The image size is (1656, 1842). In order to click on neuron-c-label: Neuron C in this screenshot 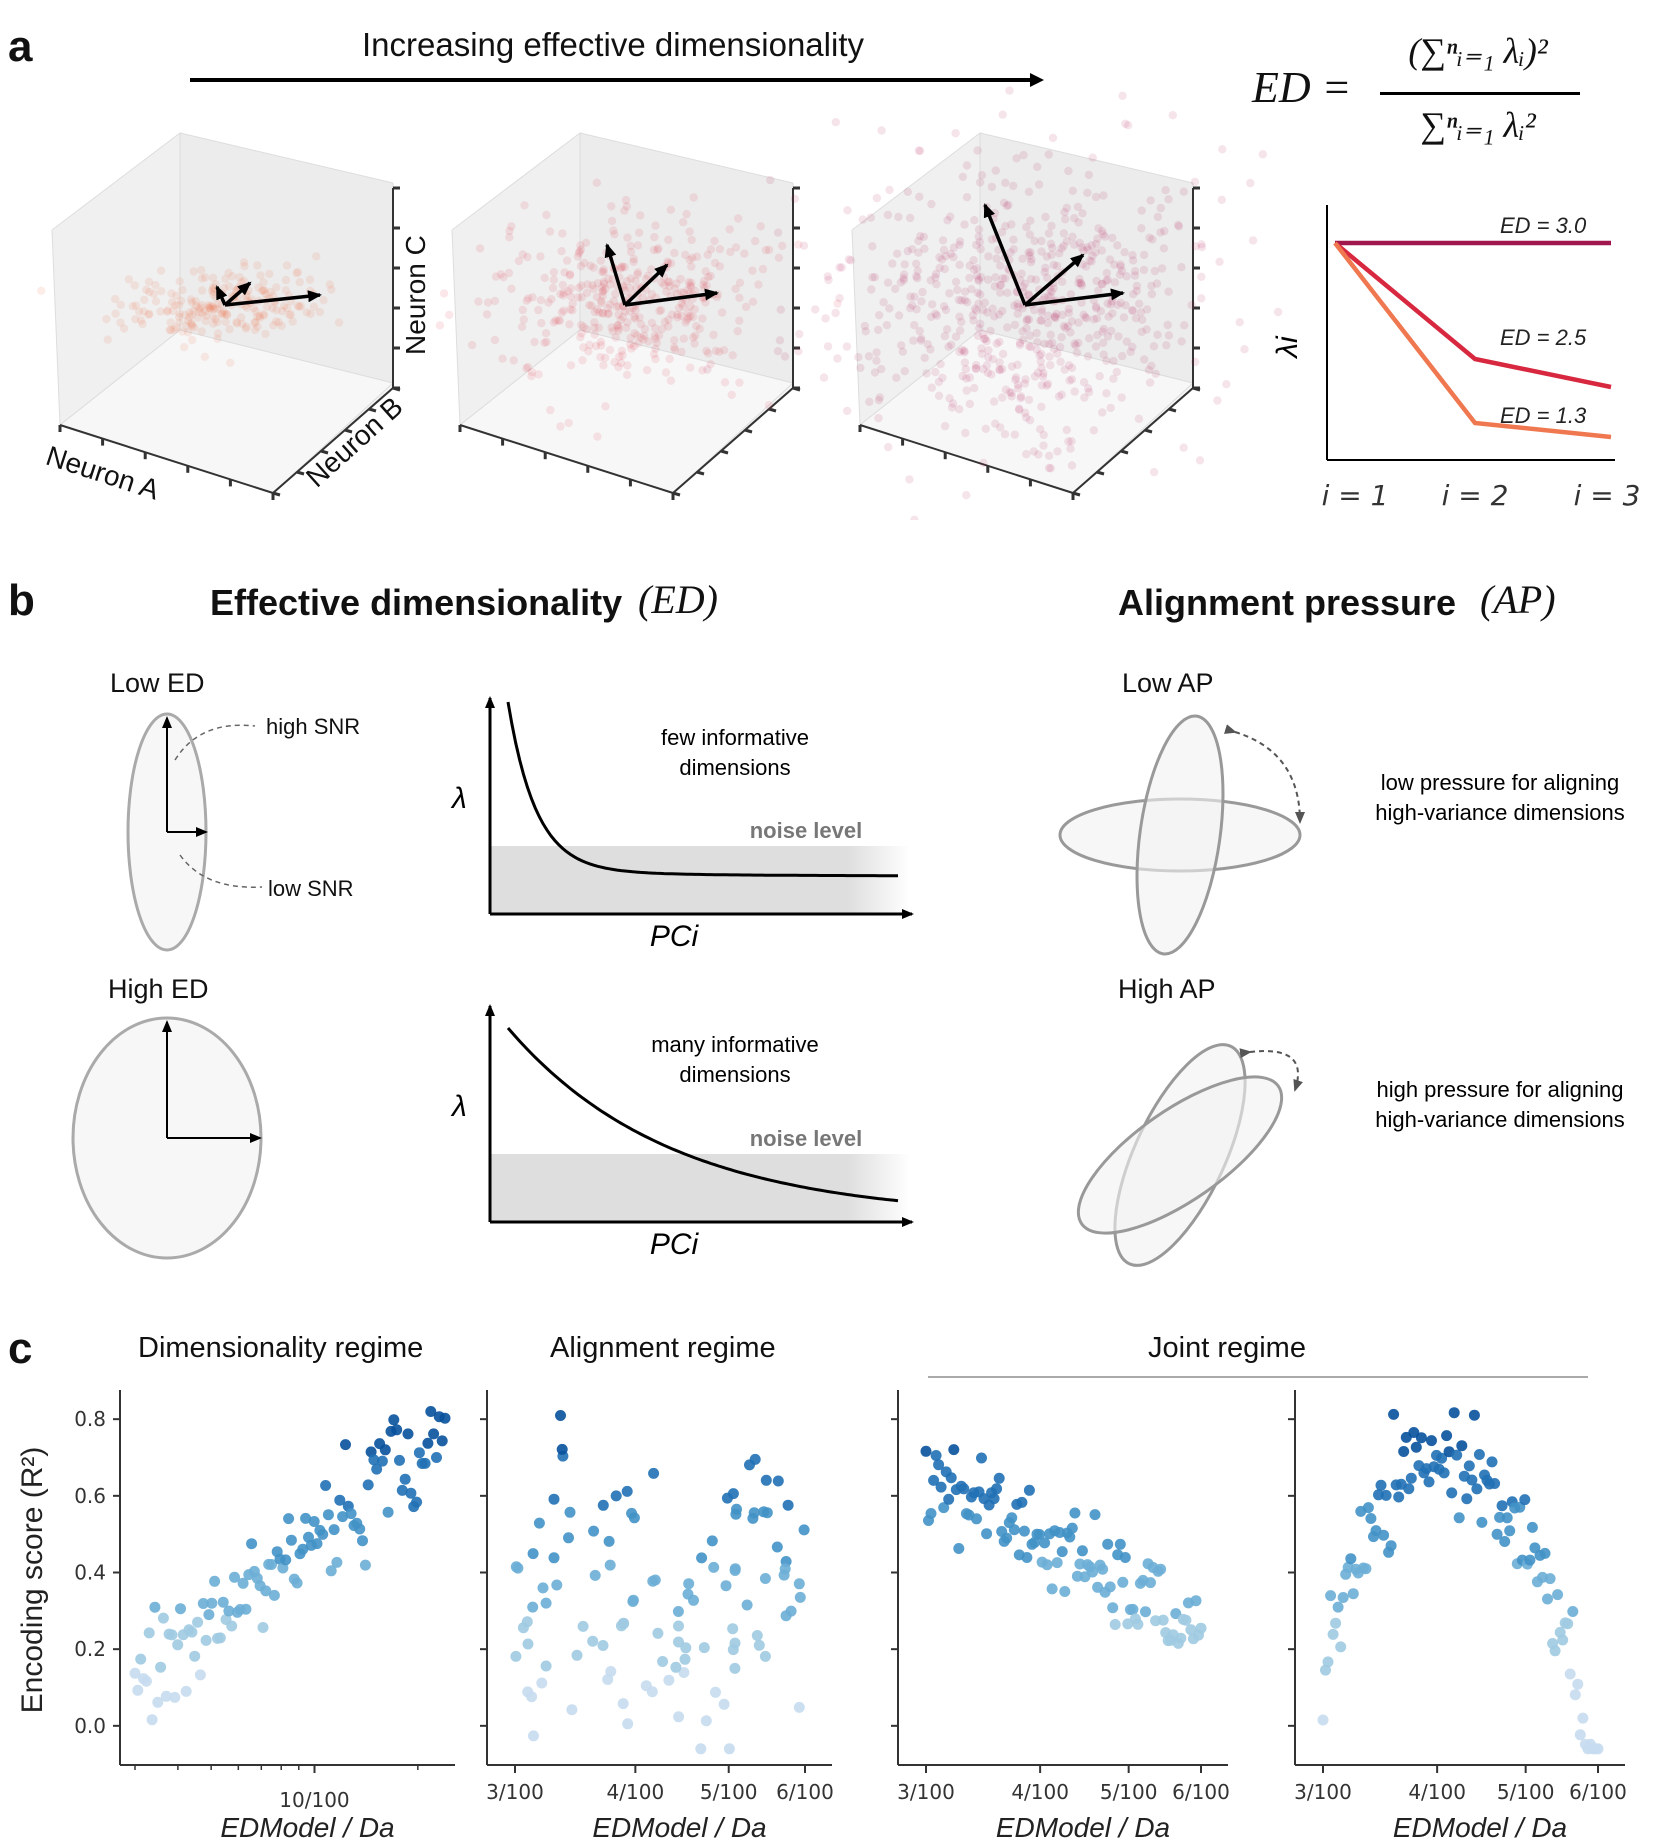, I will do `click(415, 295)`.